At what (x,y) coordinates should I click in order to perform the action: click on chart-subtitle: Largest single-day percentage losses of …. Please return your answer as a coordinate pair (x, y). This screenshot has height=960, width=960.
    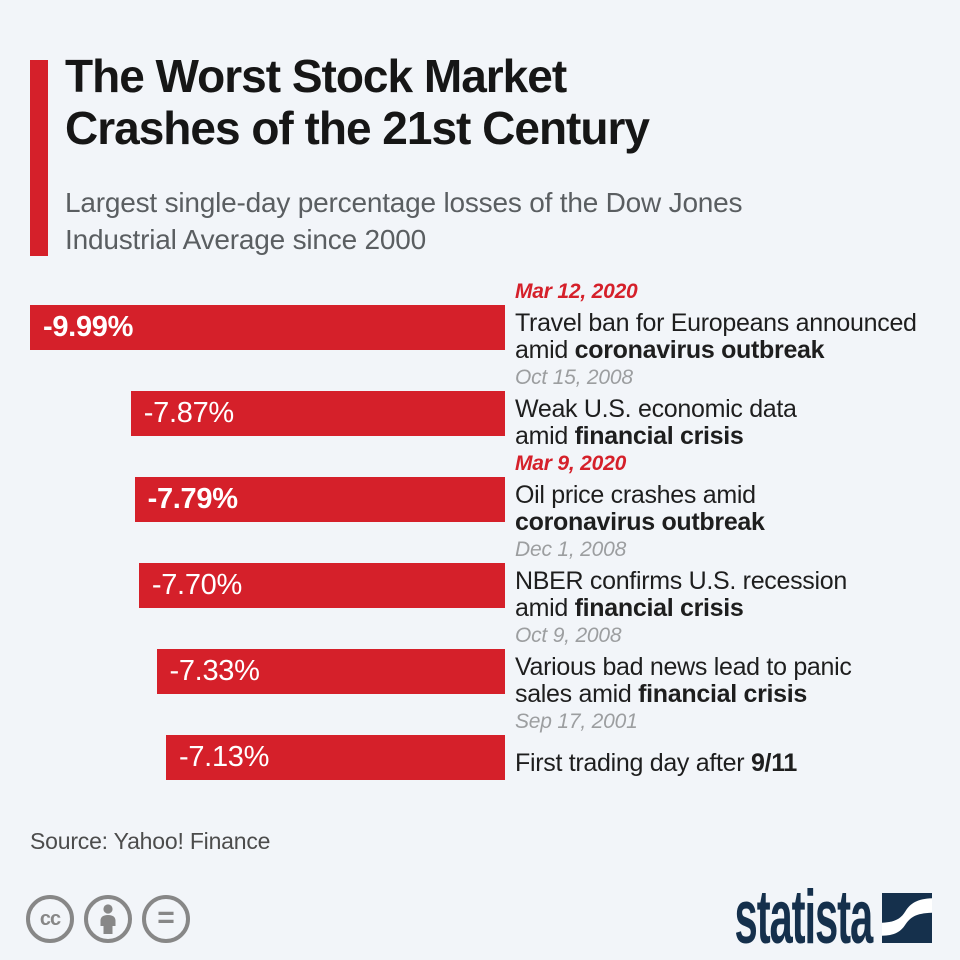
    Looking at the image, I should click on (404, 221).